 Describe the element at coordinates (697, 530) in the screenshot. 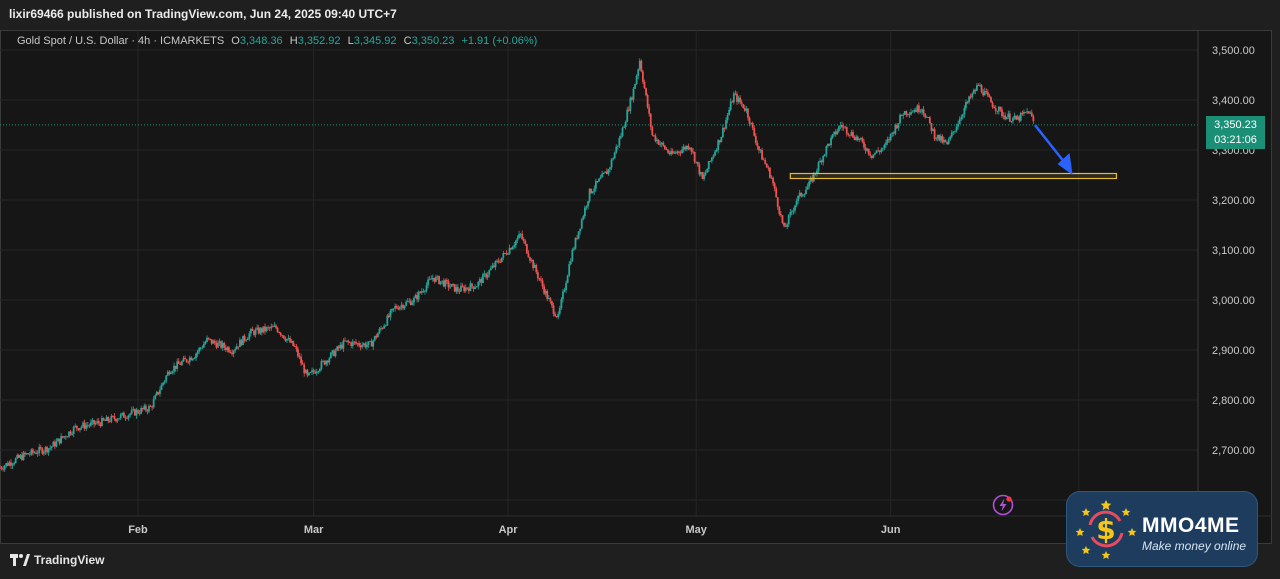

I see `x-tick-label: May` at that location.